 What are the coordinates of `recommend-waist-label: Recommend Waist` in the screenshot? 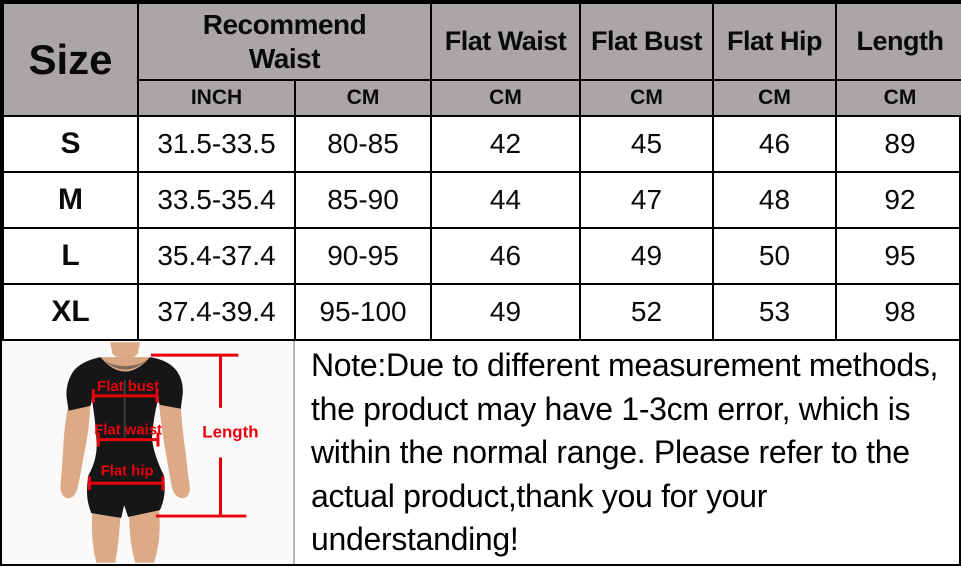 It's located at (284, 41).